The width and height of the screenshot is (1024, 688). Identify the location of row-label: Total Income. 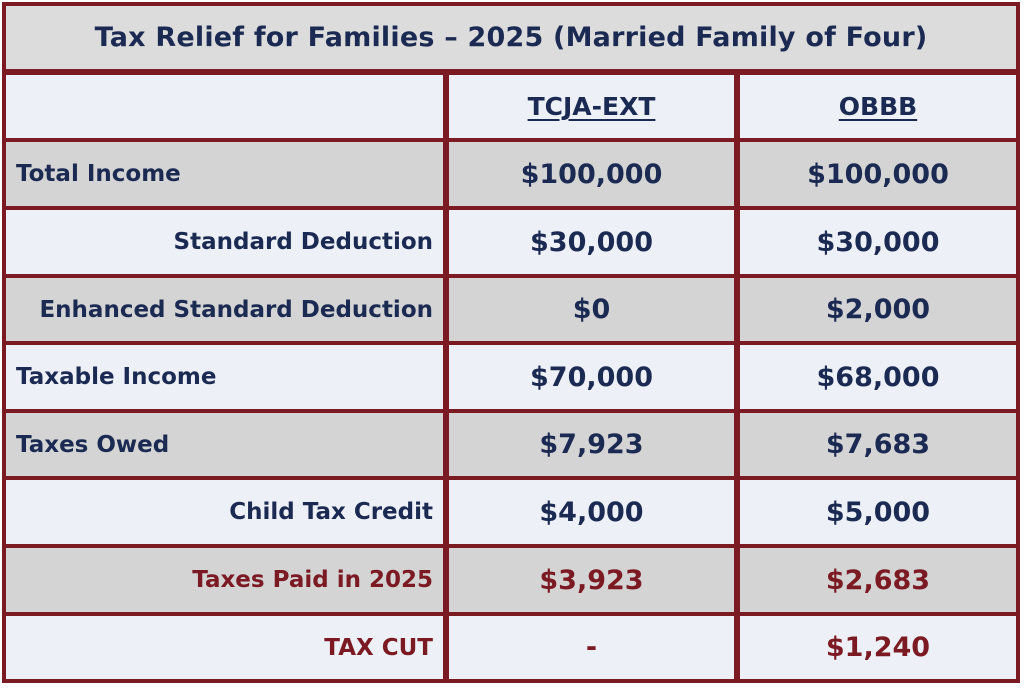
(224, 174).